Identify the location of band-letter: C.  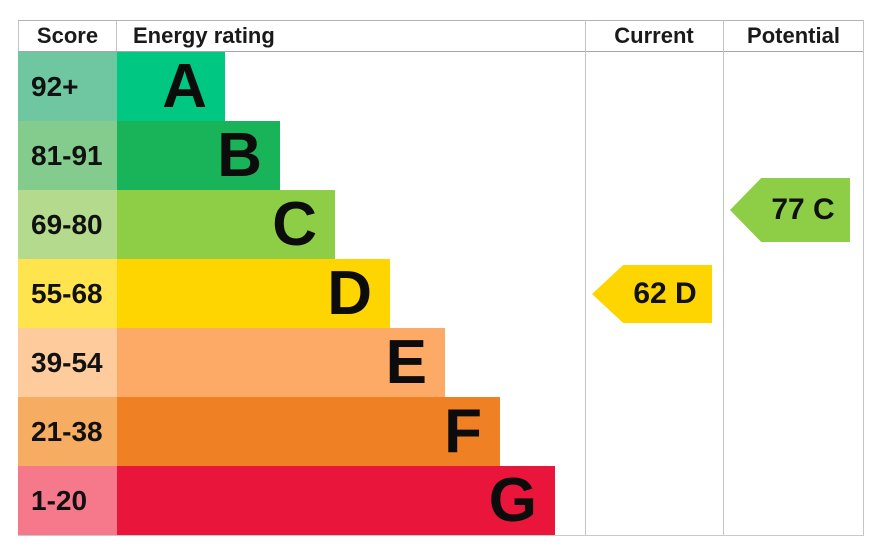
(294, 224).